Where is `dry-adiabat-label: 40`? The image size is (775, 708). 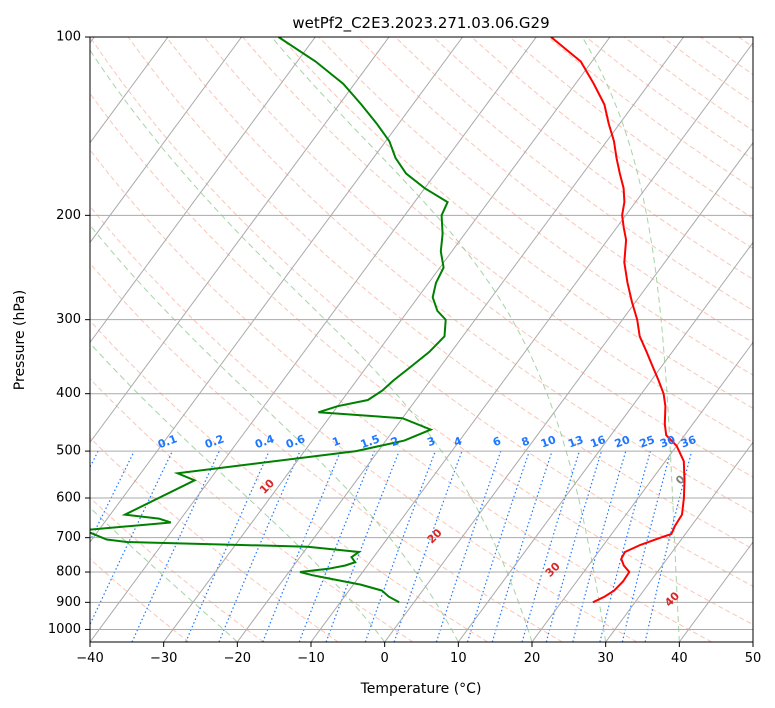
dry-adiabat-label: 40 is located at coordinates (672, 599).